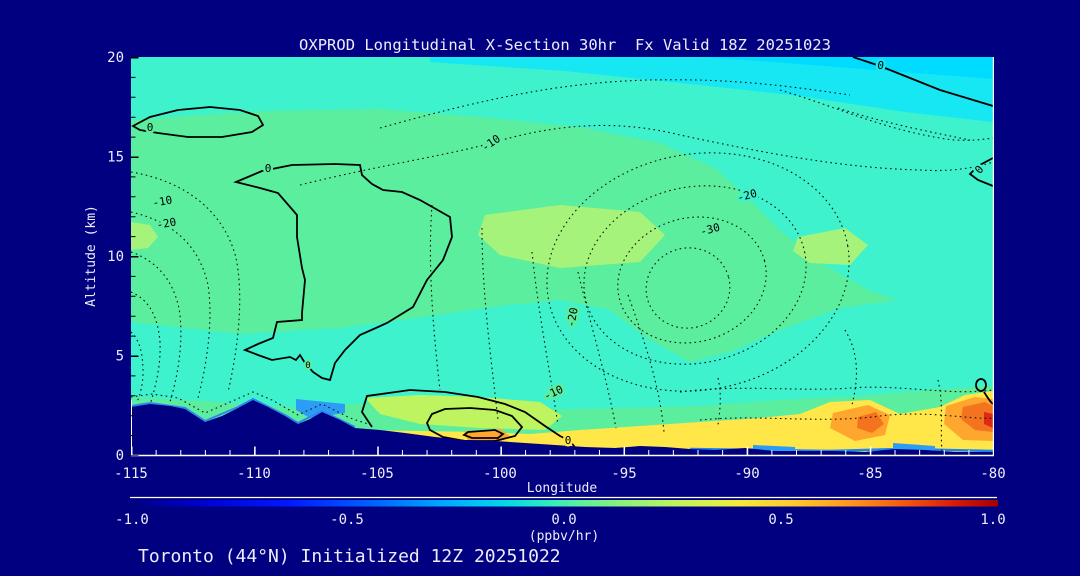 The width and height of the screenshot is (1080, 576). Describe the element at coordinates (564, 503) in the screenshot. I see `colorbar-gradient` at that location.